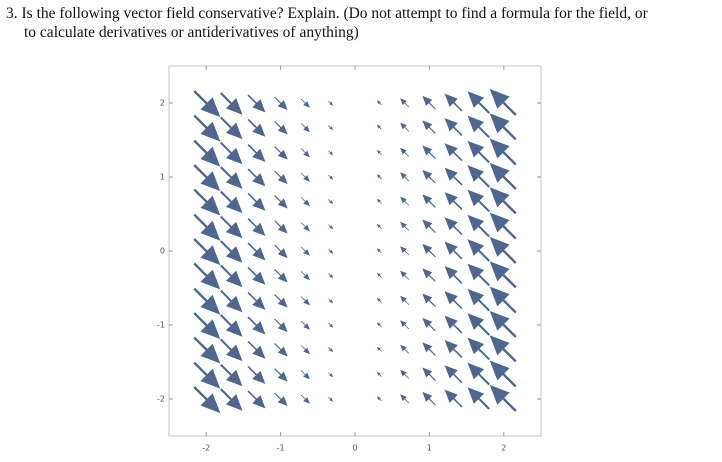 The height and width of the screenshot is (462, 722). What do you see at coordinates (429, 448) in the screenshot?
I see `x-tick-label: 1` at bounding box center [429, 448].